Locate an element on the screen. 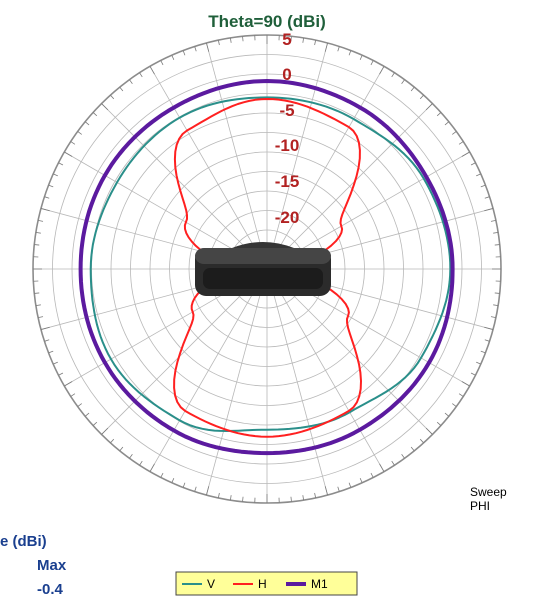  radial-tick-label: 0 is located at coordinates (286, 74).